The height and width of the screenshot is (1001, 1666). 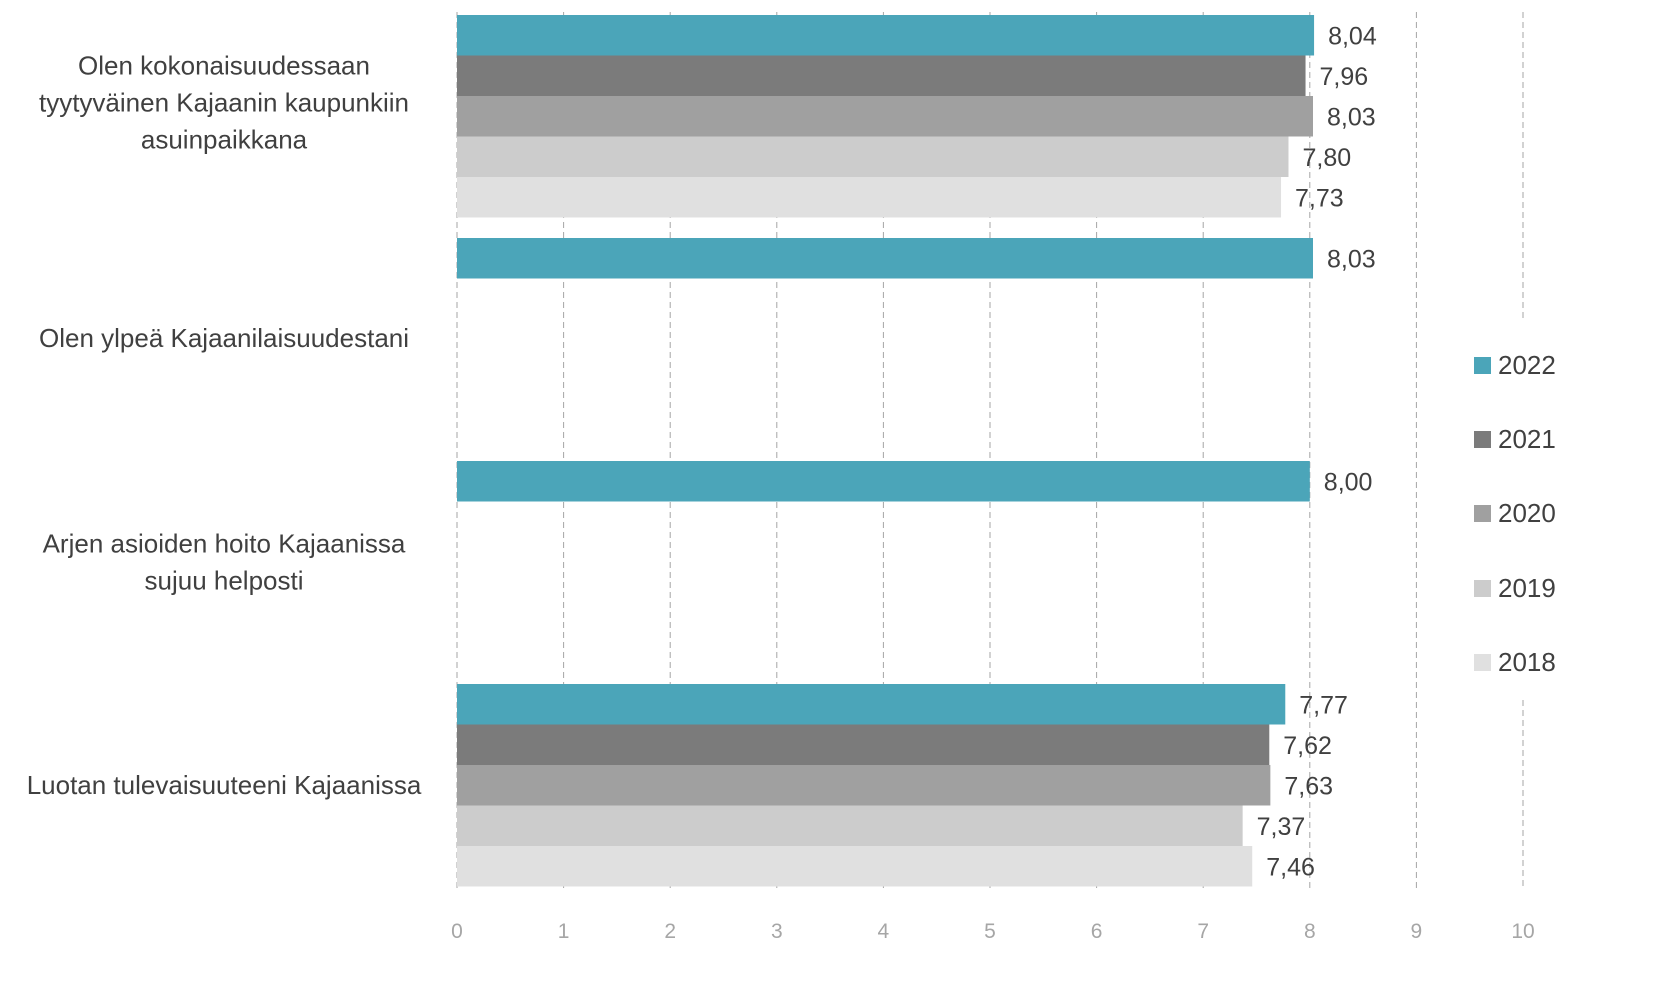 I want to click on legend-label: 2021, so click(x=1527, y=439).